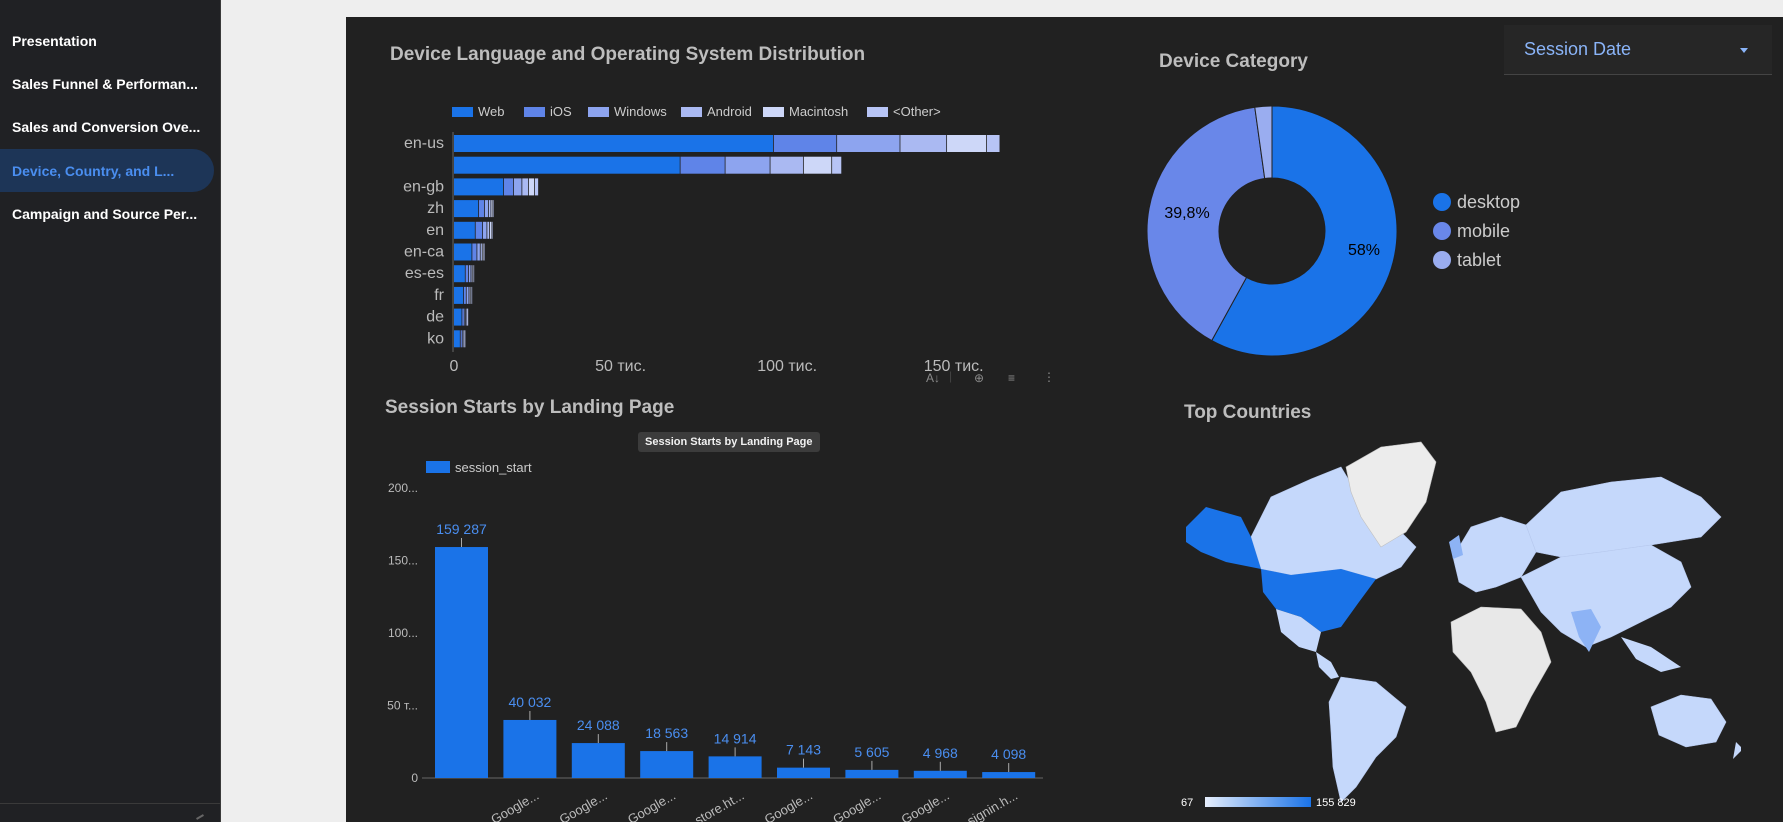  I want to click on zoom-icon: ⊕, so click(979, 378).